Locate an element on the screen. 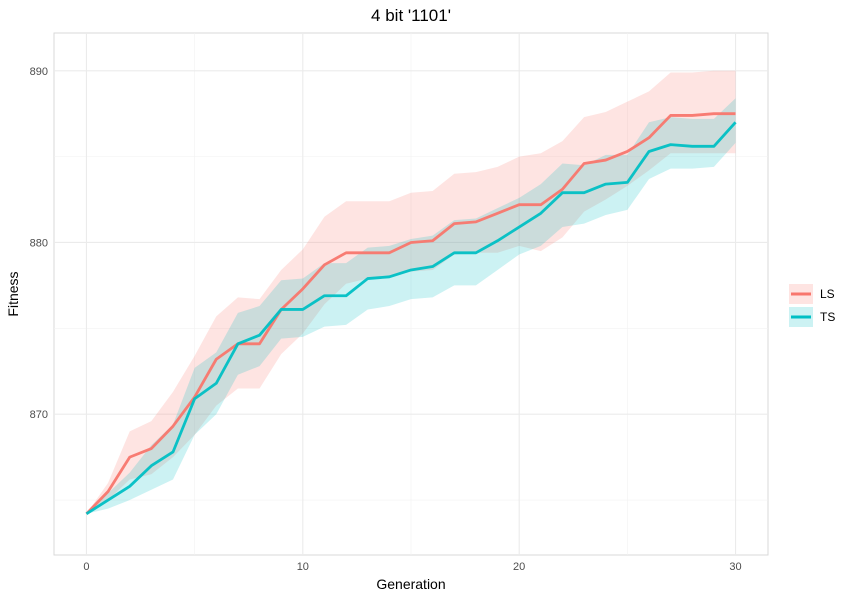  legend-label-ls: LS is located at coordinates (827, 294).